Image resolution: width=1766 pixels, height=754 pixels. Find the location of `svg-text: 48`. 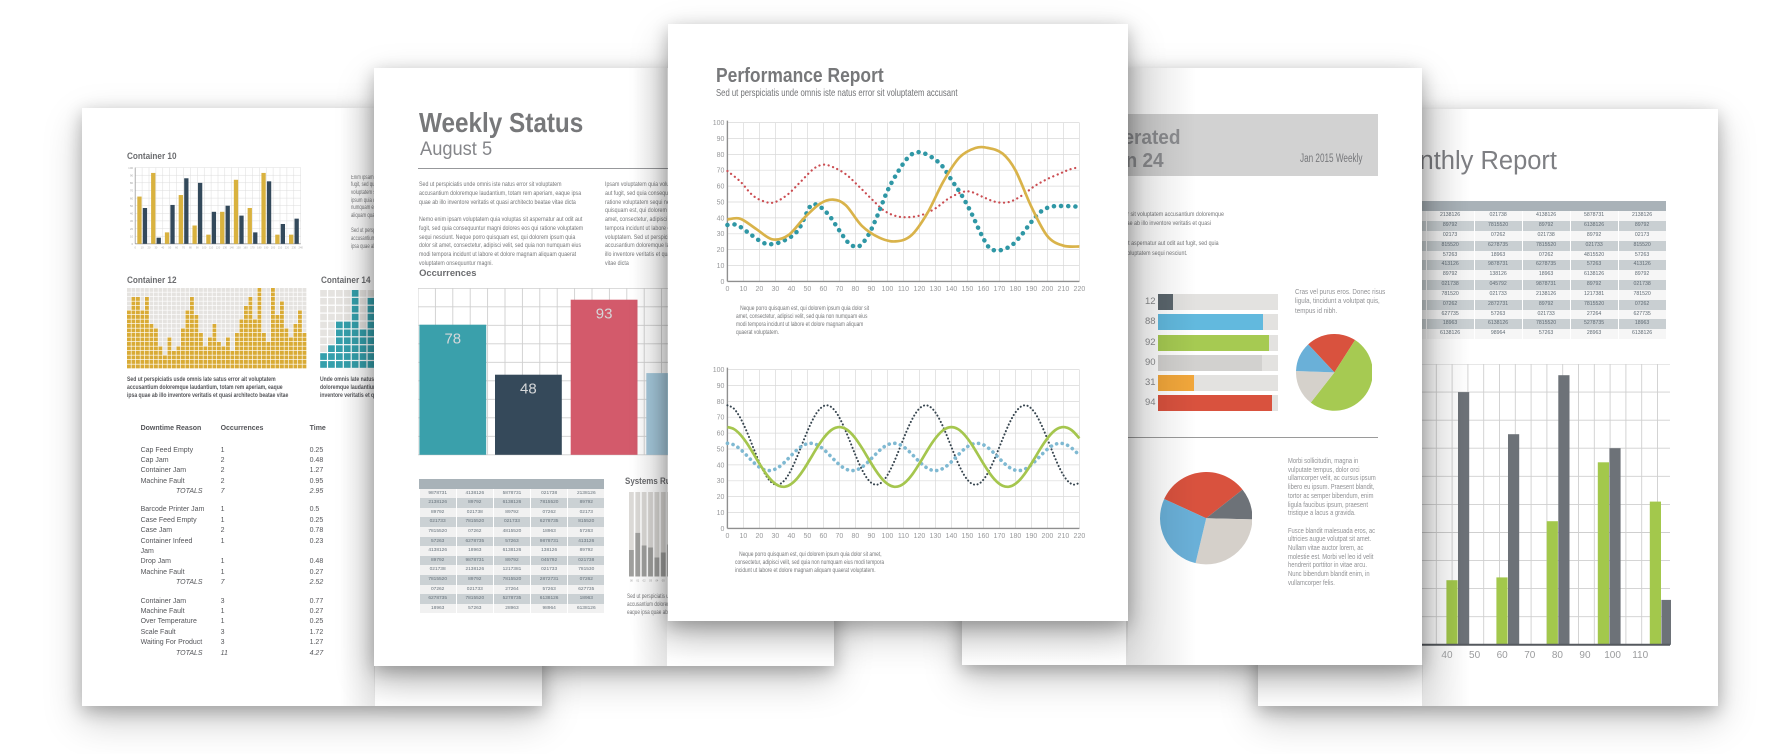

svg-text: 48 is located at coordinates (528, 388).